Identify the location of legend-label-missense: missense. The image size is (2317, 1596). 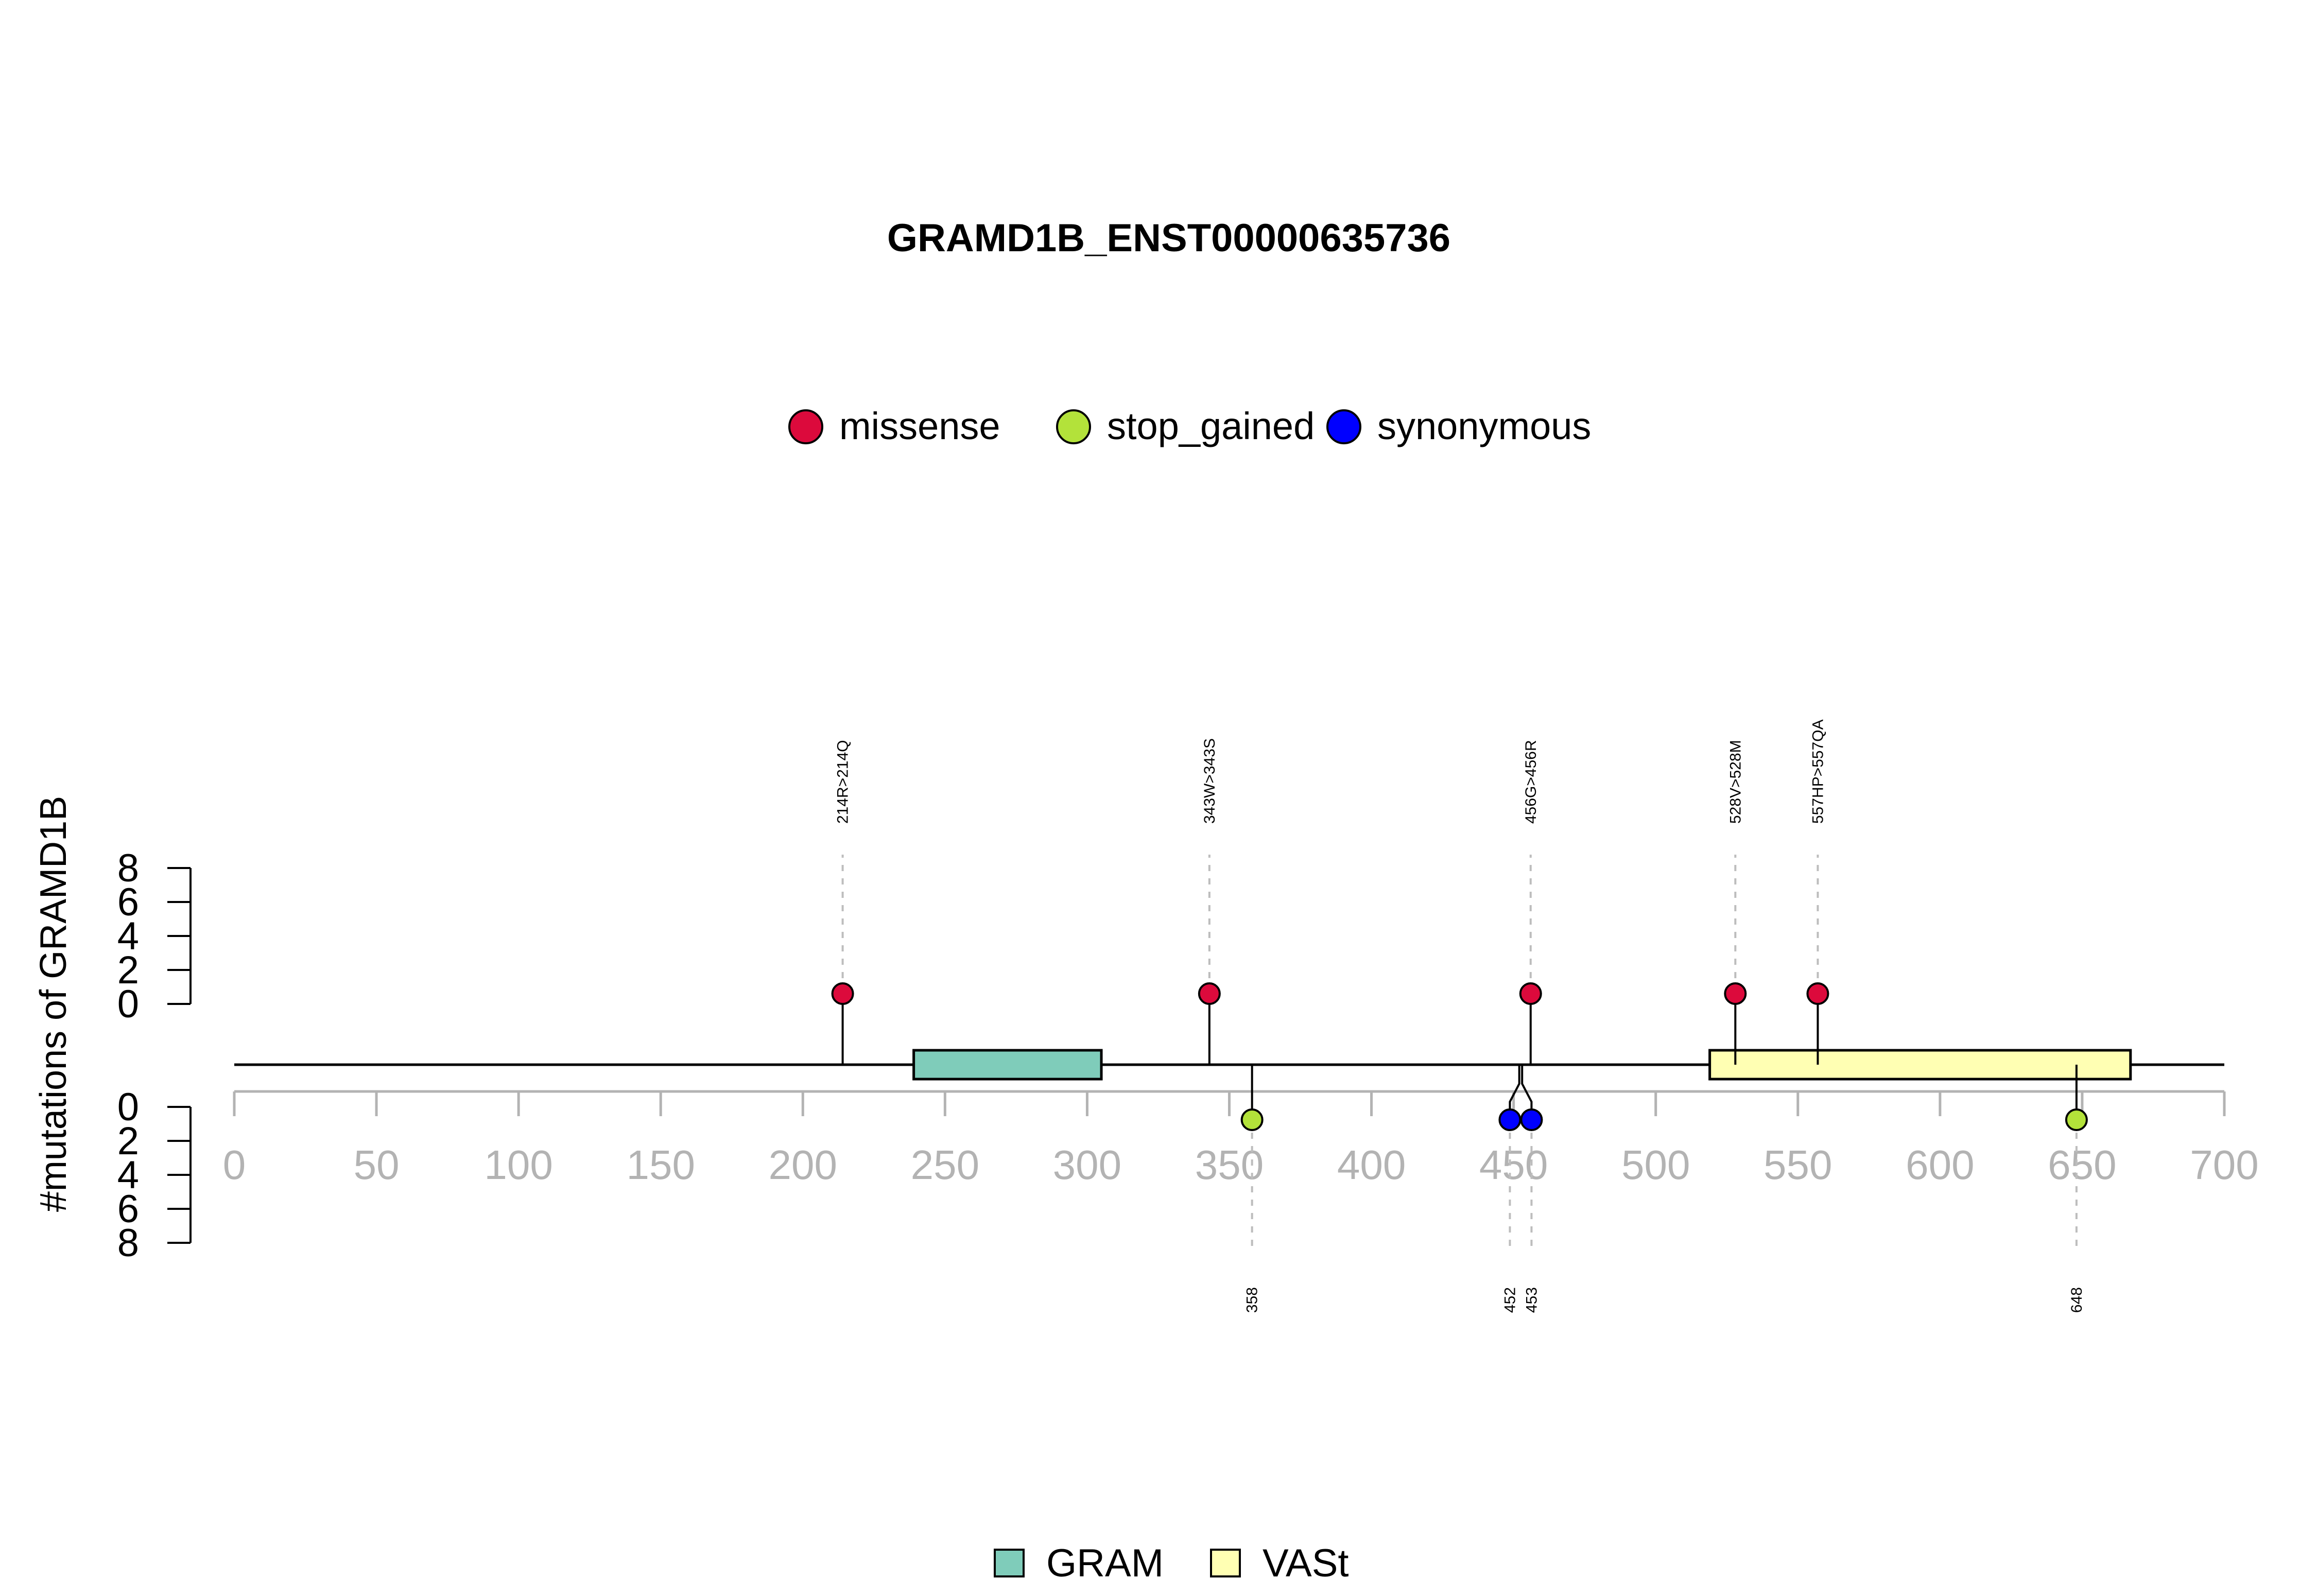
(919, 426).